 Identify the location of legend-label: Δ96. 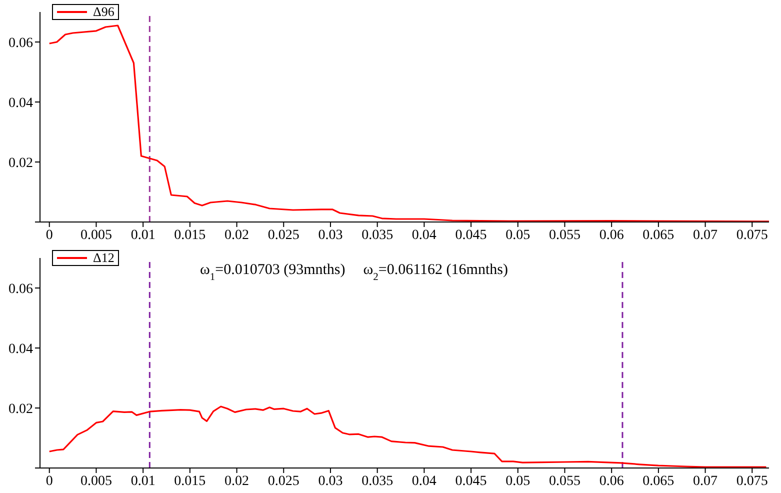
(103, 11).